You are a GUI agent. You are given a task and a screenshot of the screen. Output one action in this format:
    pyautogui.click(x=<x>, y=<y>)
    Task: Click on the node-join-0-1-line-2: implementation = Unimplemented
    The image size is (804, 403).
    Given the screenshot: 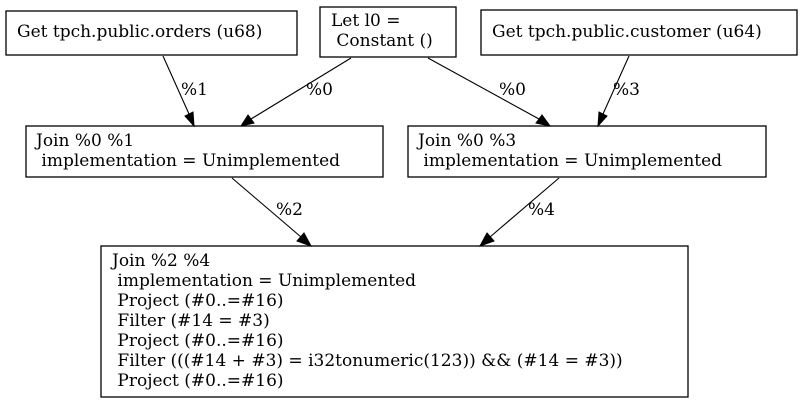 What is the action you would take?
    pyautogui.click(x=188, y=161)
    